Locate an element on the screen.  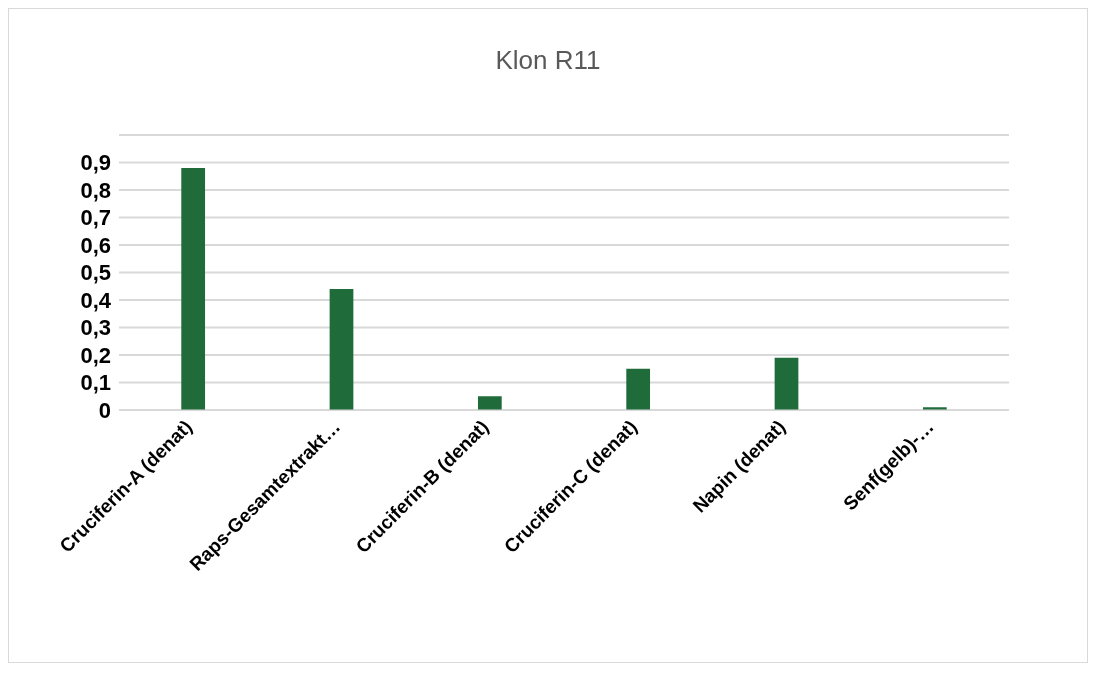
y-tick-label: 0,6 is located at coordinates (95, 245).